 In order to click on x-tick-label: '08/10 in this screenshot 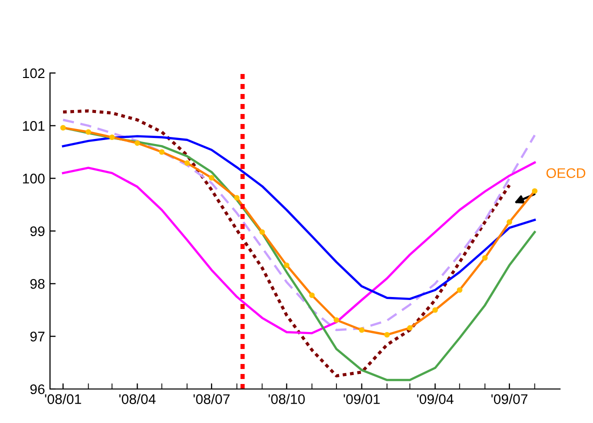, I will do `click(286, 399)`.